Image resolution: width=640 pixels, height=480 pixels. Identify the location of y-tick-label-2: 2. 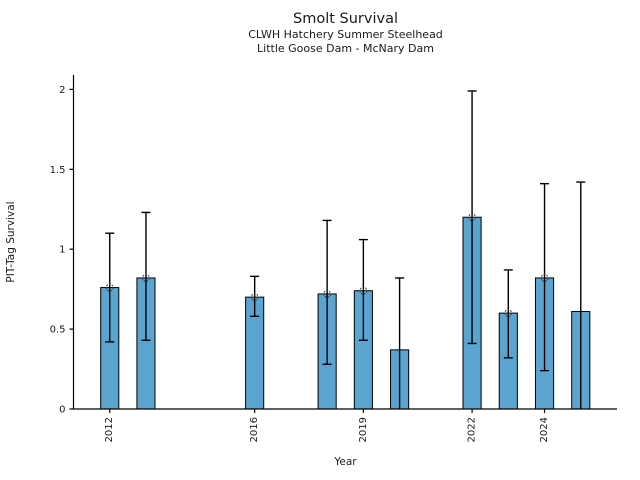
(62, 90).